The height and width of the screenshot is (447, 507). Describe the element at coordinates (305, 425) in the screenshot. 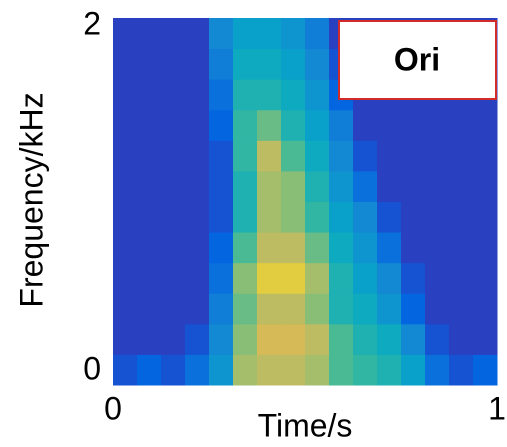

I see `x-axis-label: Time/s` at that location.